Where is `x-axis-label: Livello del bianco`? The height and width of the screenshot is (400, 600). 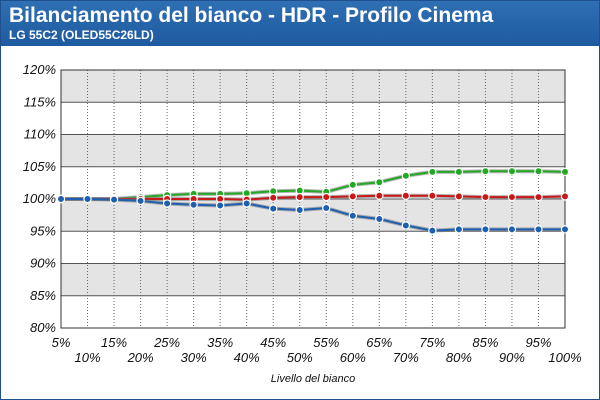 x-axis-label: Livello del bianco is located at coordinates (313, 379).